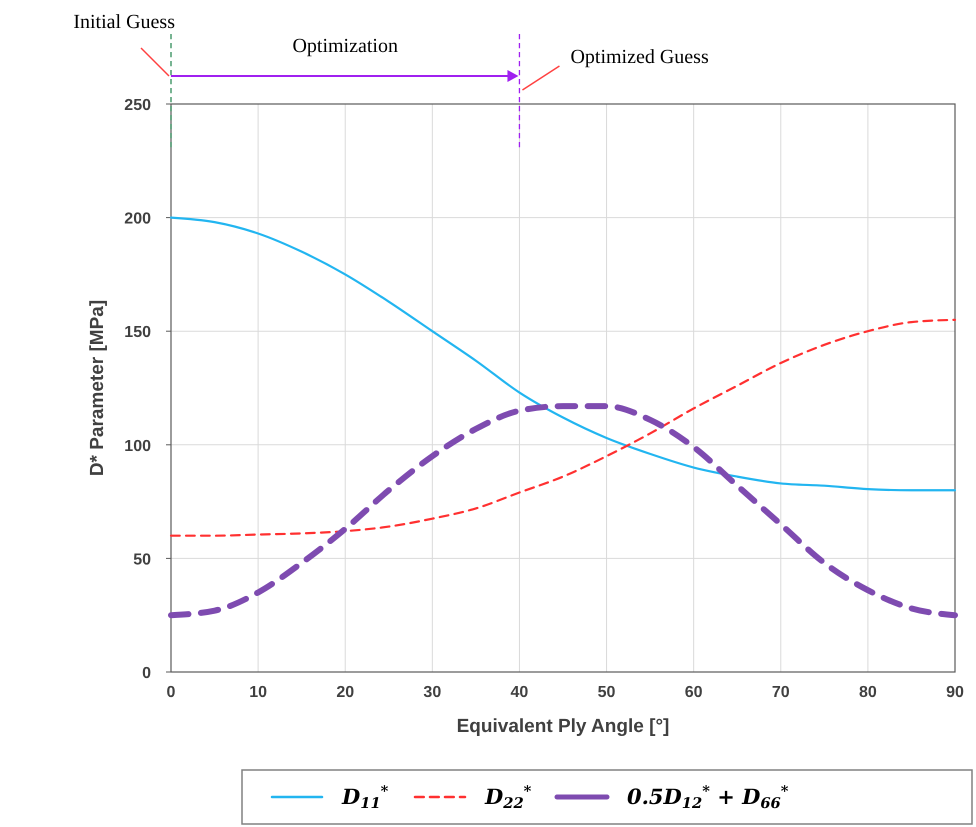  Describe the element at coordinates (867, 692) in the screenshot. I see `x-tick-label: 80` at that location.